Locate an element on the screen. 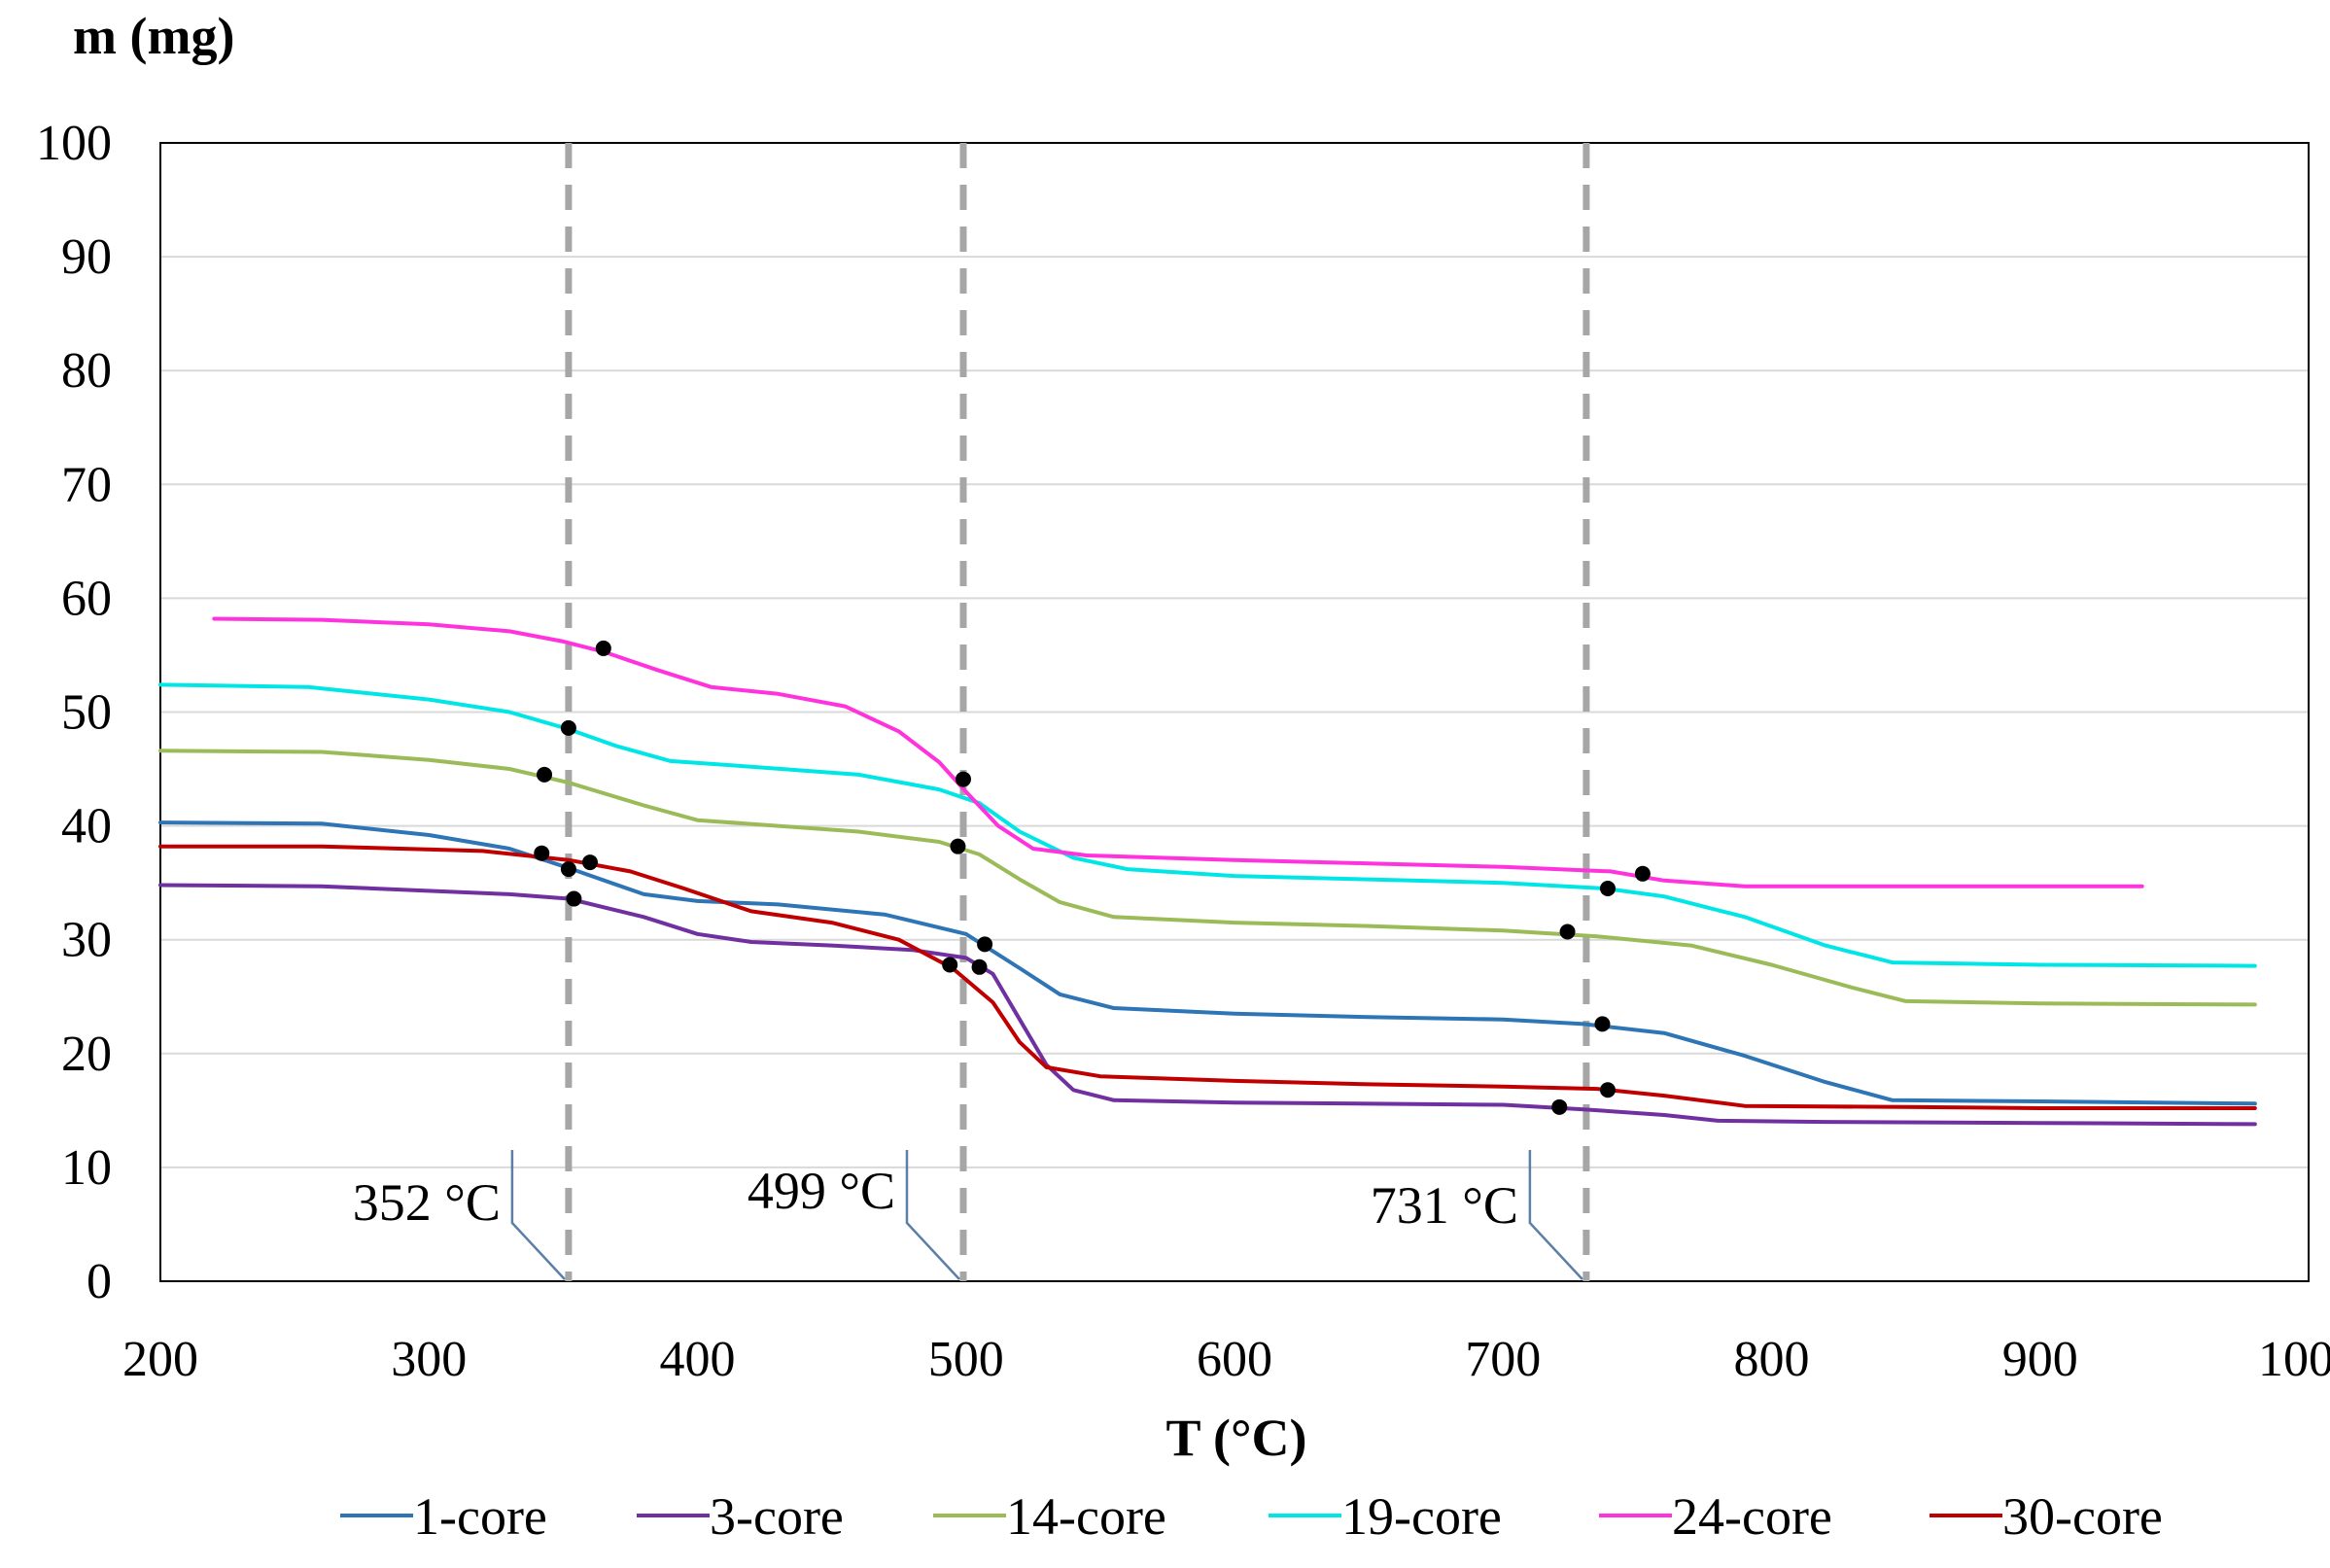  y-tick-label: 50 is located at coordinates (86, 713).